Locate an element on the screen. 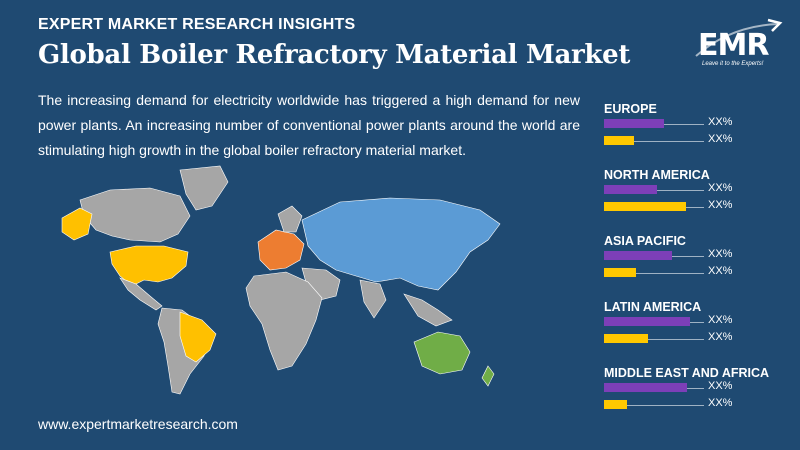 The image size is (800, 450). region-latin-america: LATIN AMERICA XX% XX% is located at coordinates (699, 333).